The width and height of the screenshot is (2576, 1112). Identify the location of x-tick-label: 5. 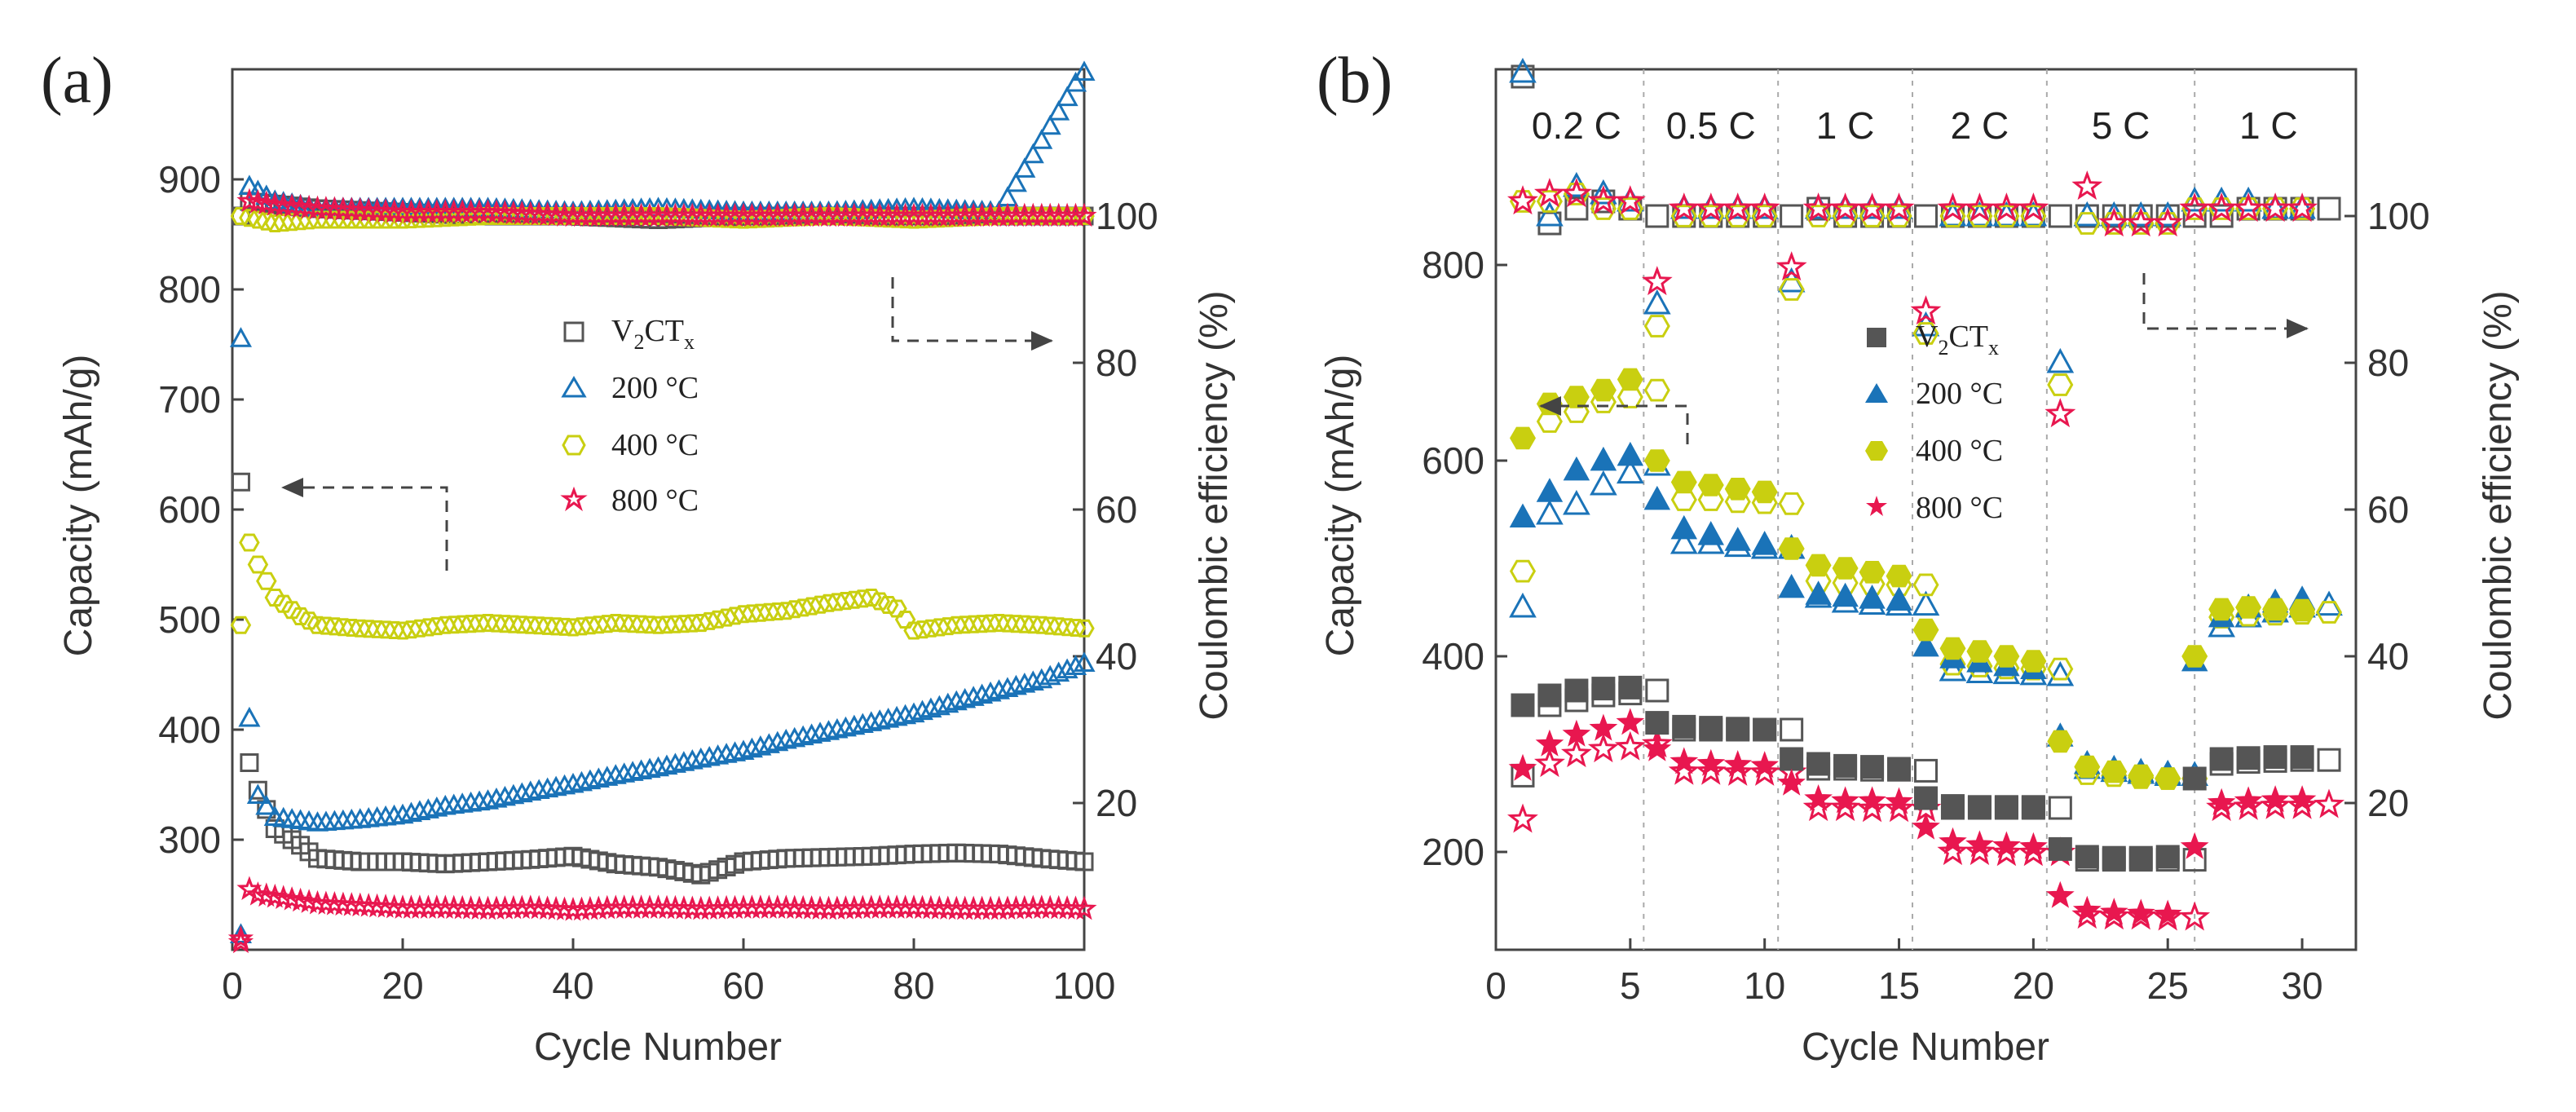
(1630, 985).